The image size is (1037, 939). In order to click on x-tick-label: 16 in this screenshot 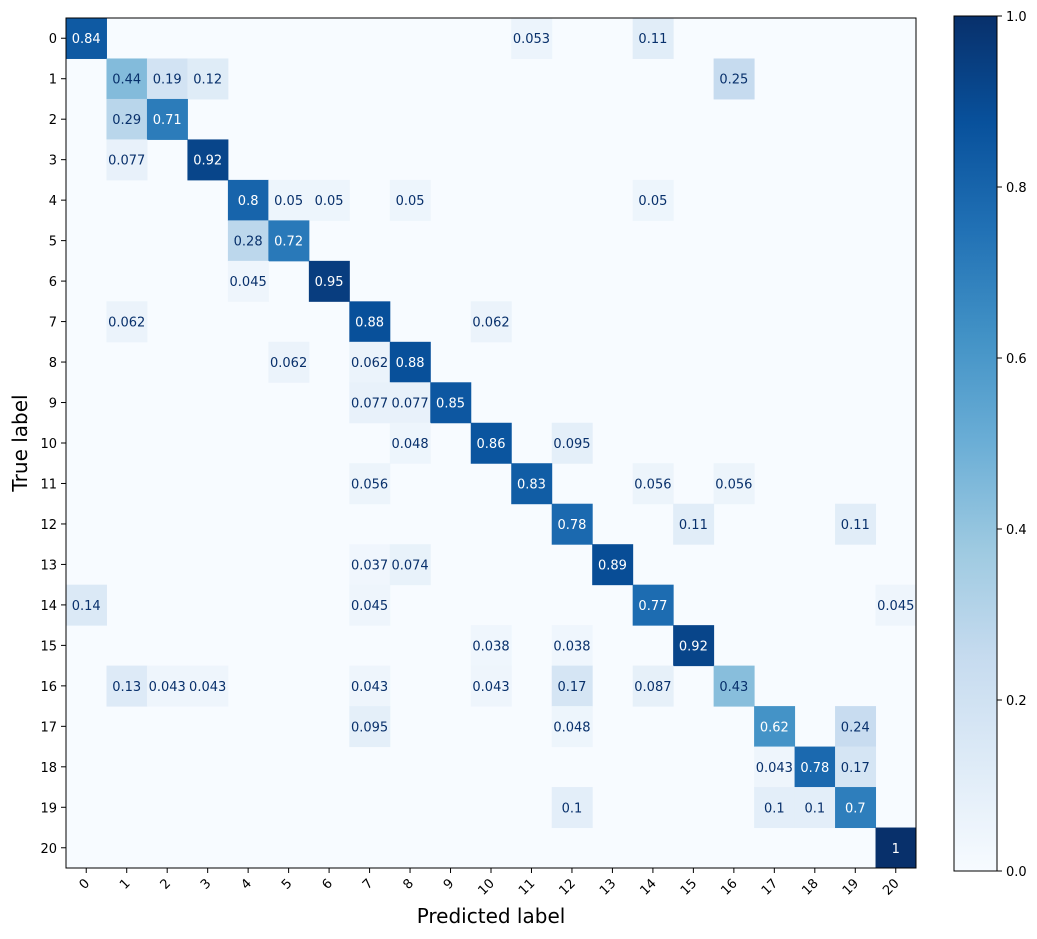, I will do `click(729, 887)`.